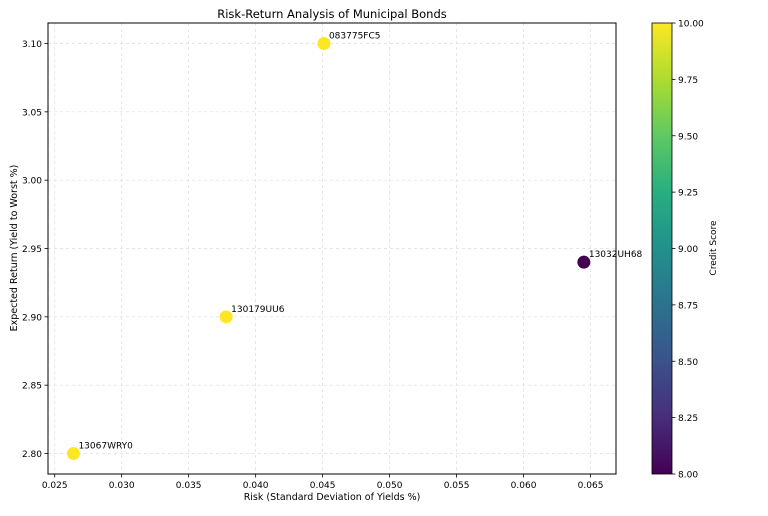 The image size is (768, 516). What do you see at coordinates (524, 486) in the screenshot?
I see `x-tick-label: 0.060` at bounding box center [524, 486].